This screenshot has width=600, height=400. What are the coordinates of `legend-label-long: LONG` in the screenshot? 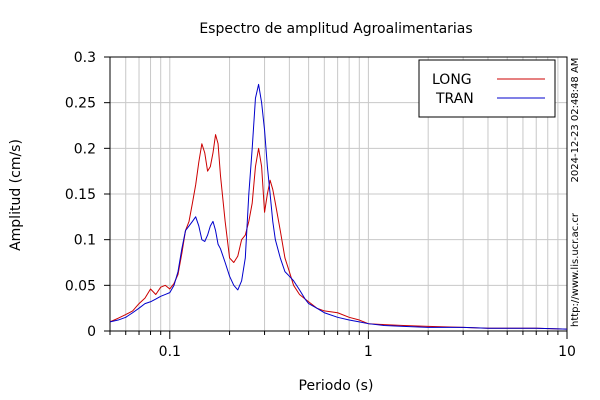 It's located at (452, 80).